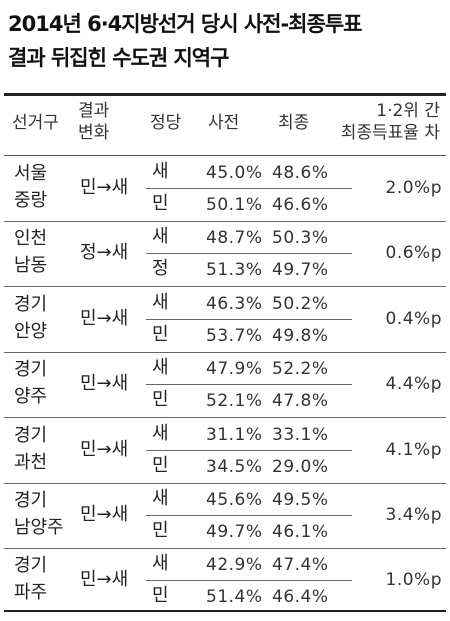  I want to click on header-gap-line1: 1·2위 간, so click(408, 111).